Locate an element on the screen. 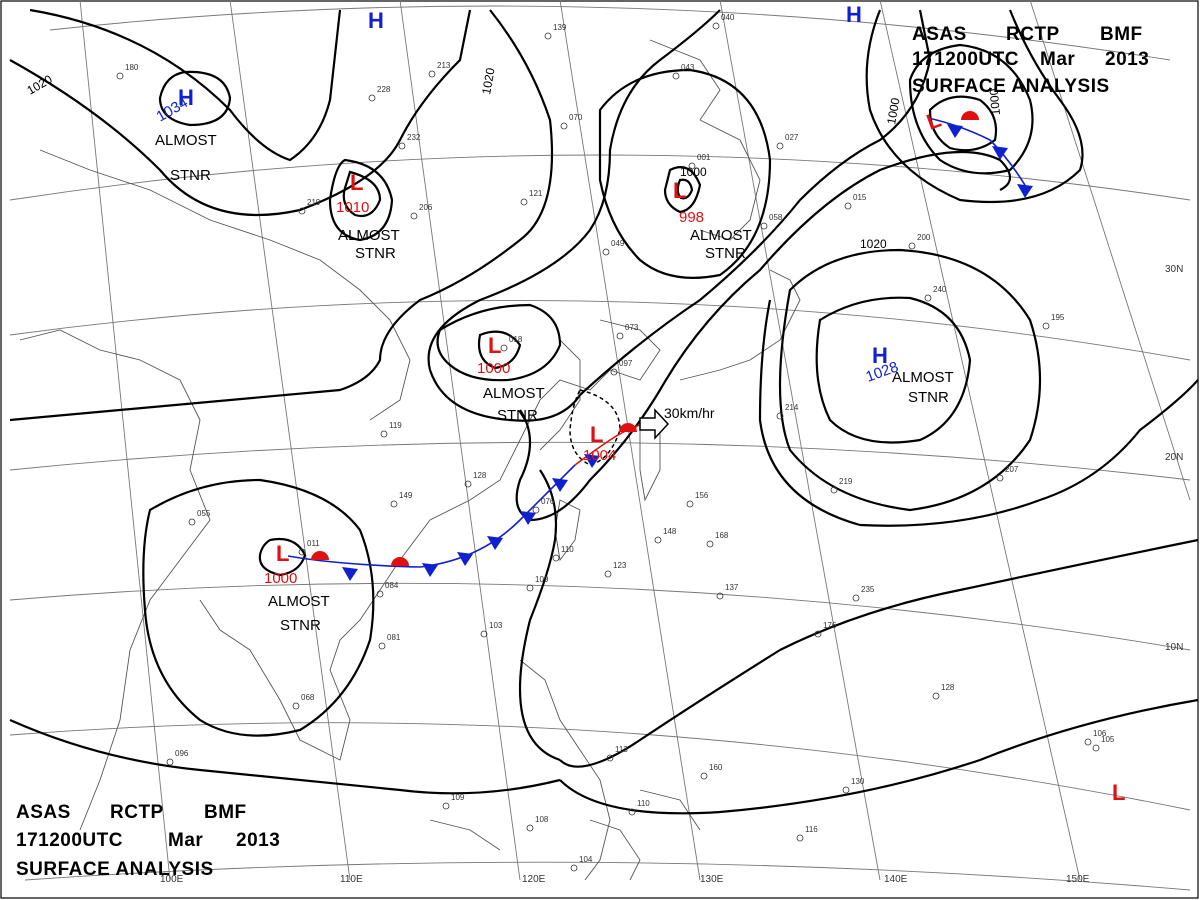 The height and width of the screenshot is (900, 1200). header-field: ASAS is located at coordinates (939, 34).